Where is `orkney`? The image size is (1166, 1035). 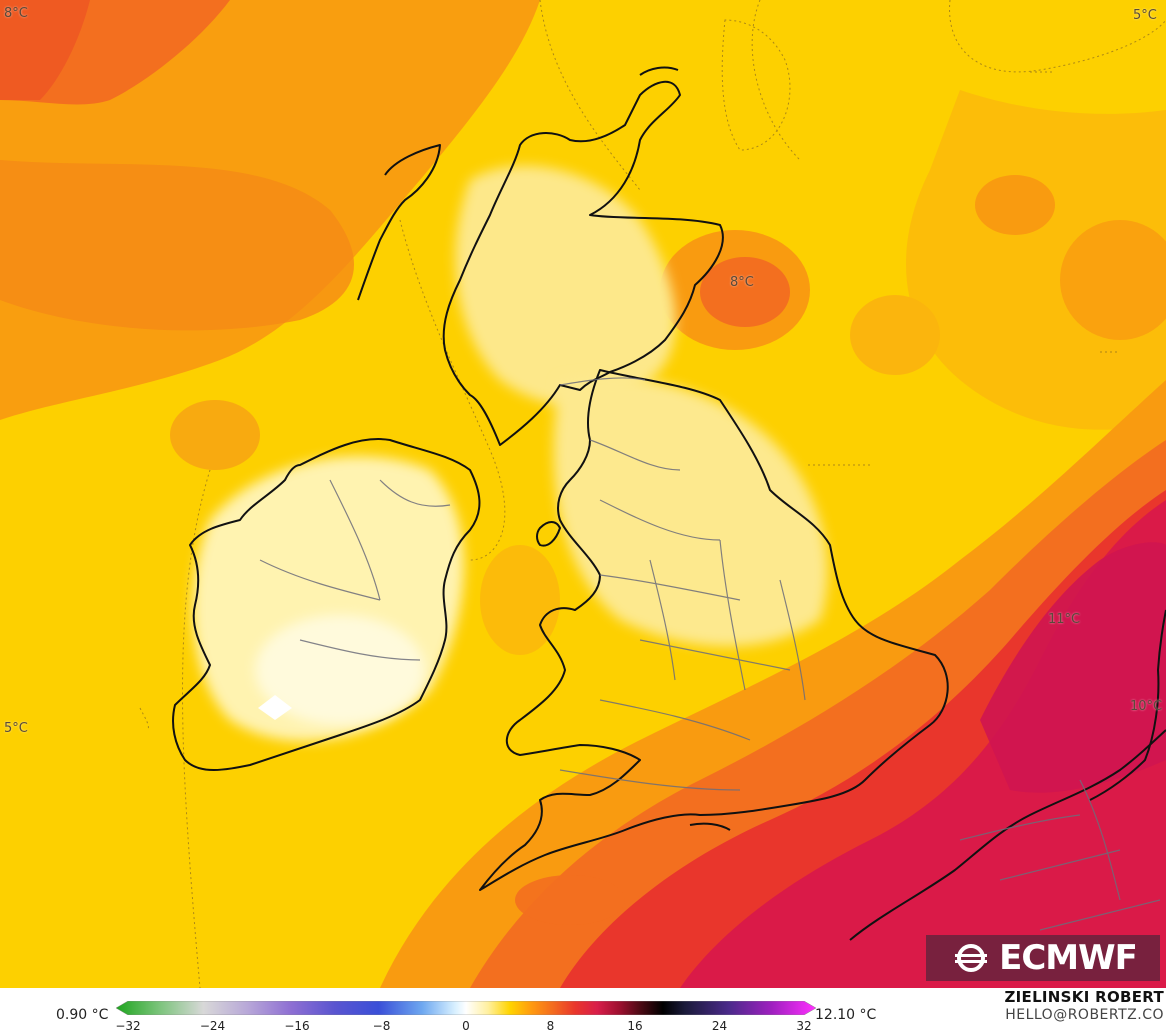
orkney is located at coordinates (659, 71).